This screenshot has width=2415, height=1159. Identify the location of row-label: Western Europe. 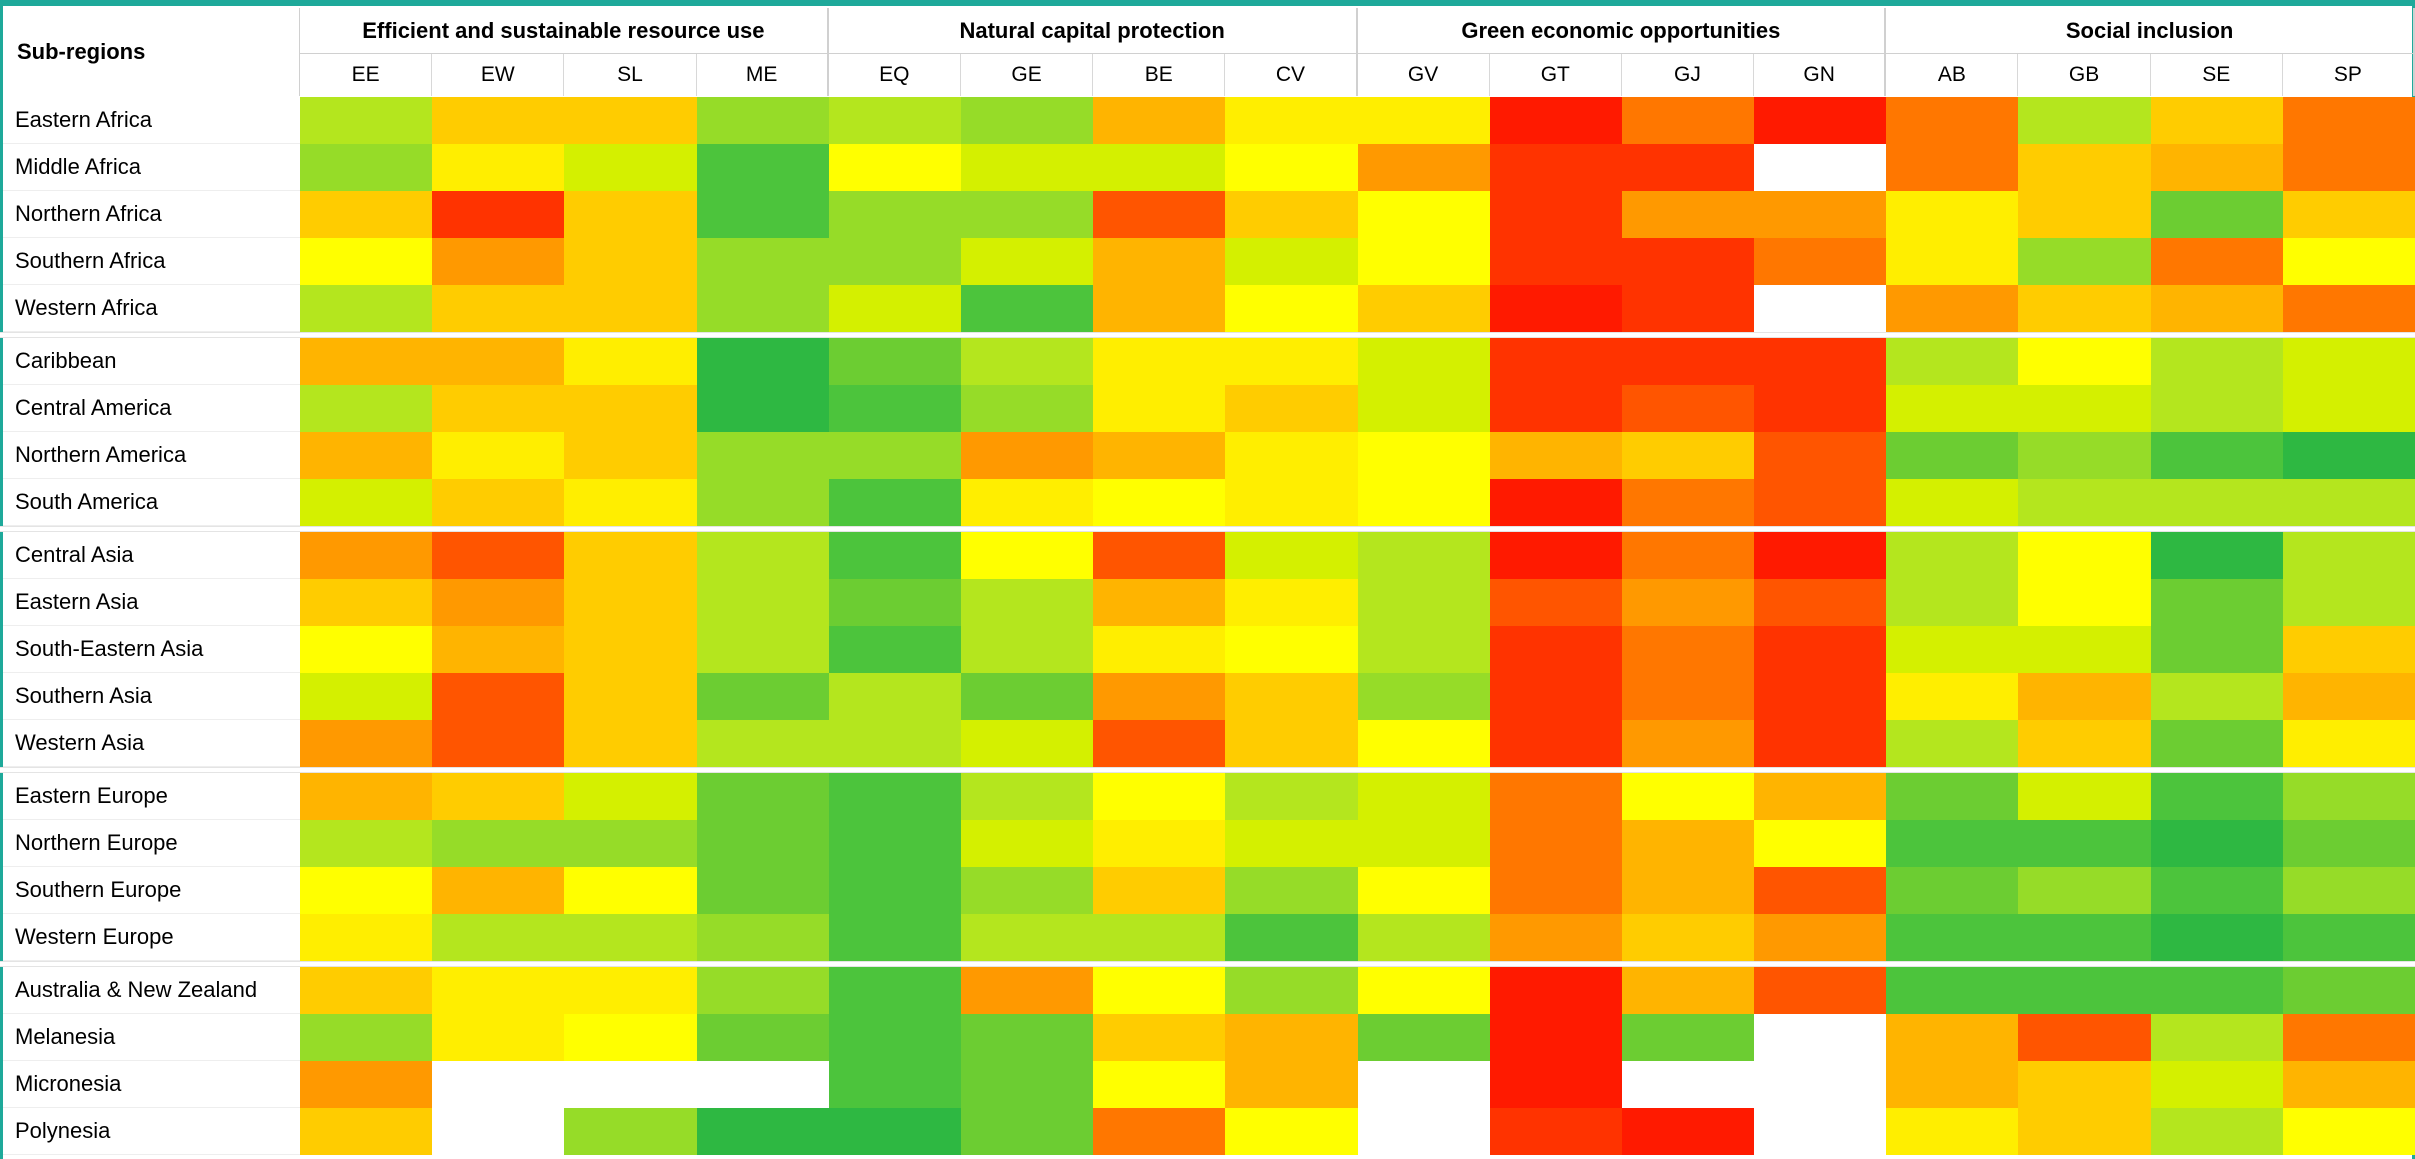
(151, 937).